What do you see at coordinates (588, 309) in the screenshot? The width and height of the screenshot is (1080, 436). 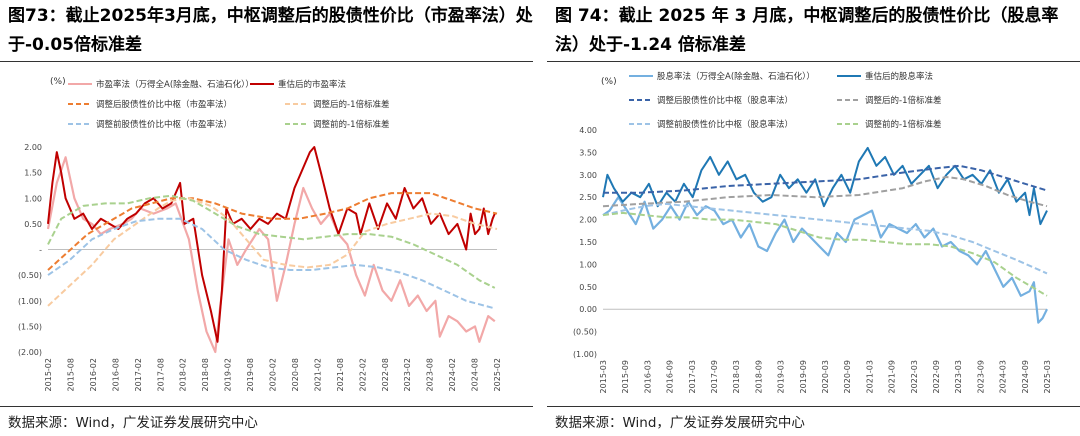 I see `y-tick-label: 0.00` at bounding box center [588, 309].